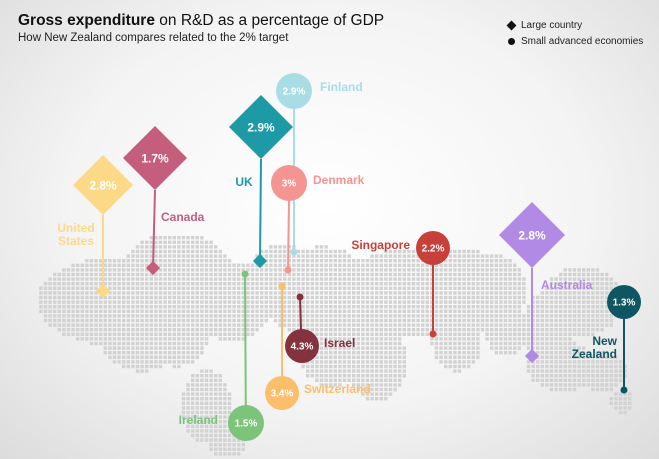 The image size is (659, 459). I want to click on badge-singapore, so click(433, 248).